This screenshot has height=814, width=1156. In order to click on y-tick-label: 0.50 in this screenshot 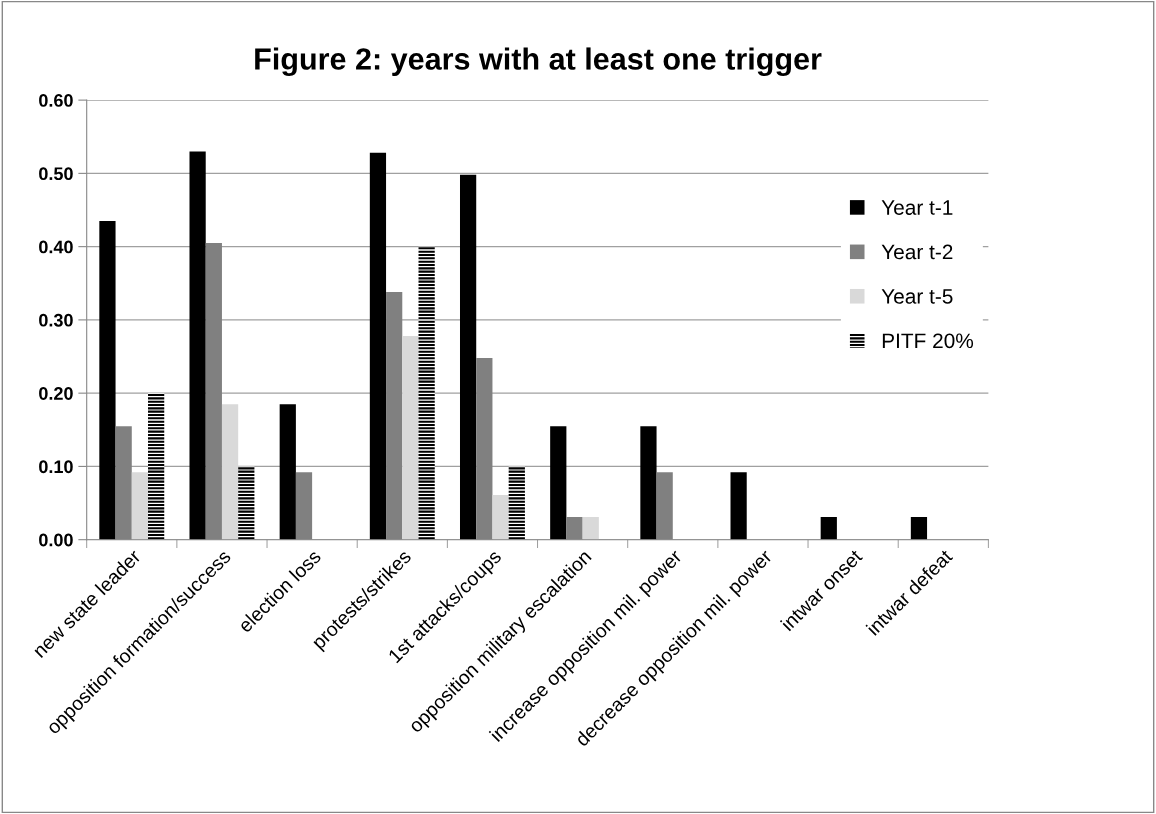, I will do `click(56, 174)`.